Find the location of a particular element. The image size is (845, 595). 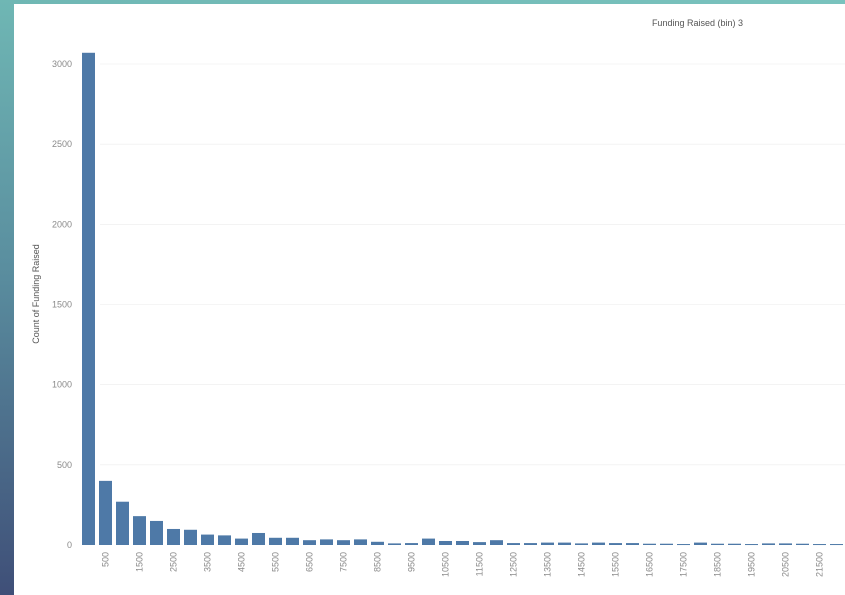

y-tick-label: 2500 is located at coordinates (62, 144).